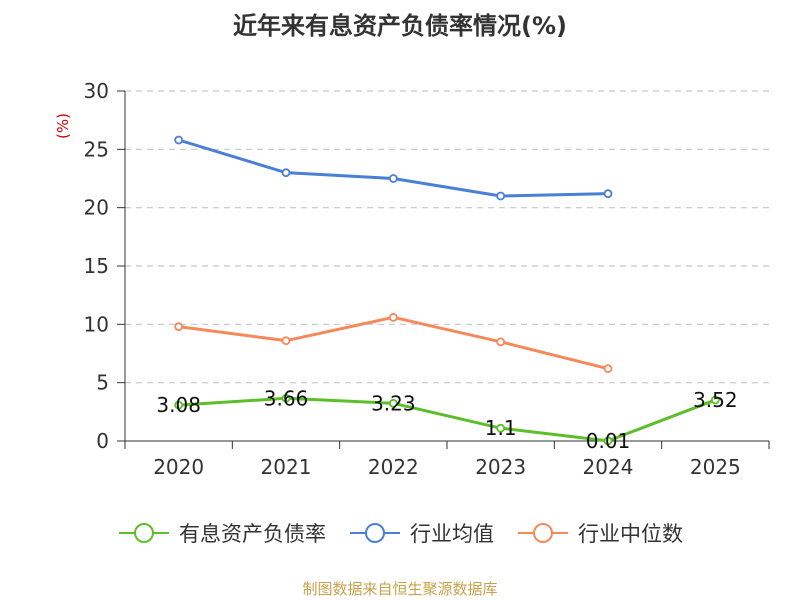  What do you see at coordinates (96, 91) in the screenshot?
I see `y-tick-label: 30` at bounding box center [96, 91].